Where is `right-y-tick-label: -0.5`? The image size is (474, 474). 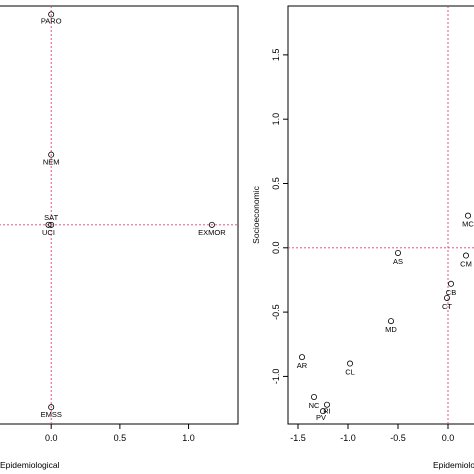
right-y-tick-label: -0.5 is located at coordinates (276, 312).